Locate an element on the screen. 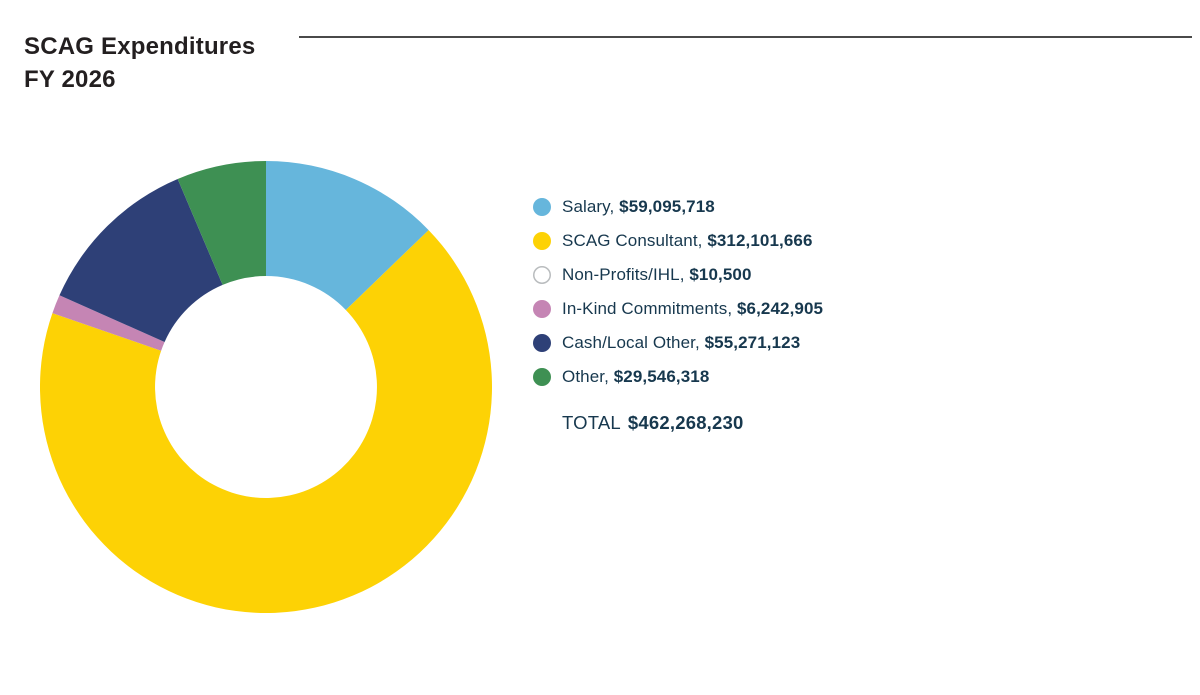  legend-entry-text: Cash/Local Other, $55,271,123 is located at coordinates (681, 343).